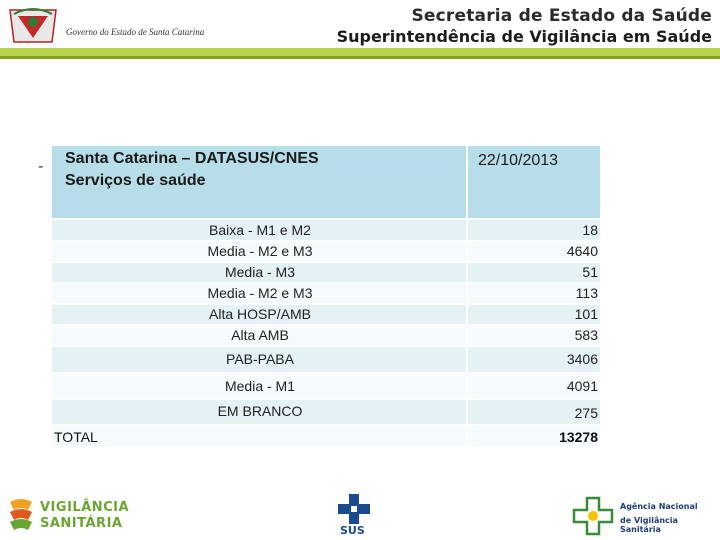 This screenshot has height=540, width=720. I want to click on row-label: Baixa - M1 e M2, so click(260, 230).